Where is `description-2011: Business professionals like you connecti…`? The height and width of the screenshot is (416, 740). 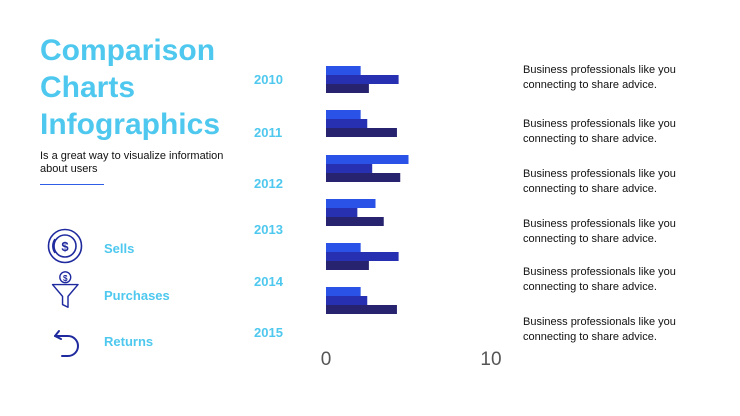 description-2011: Business professionals like you connecti… is located at coordinates (599, 131).